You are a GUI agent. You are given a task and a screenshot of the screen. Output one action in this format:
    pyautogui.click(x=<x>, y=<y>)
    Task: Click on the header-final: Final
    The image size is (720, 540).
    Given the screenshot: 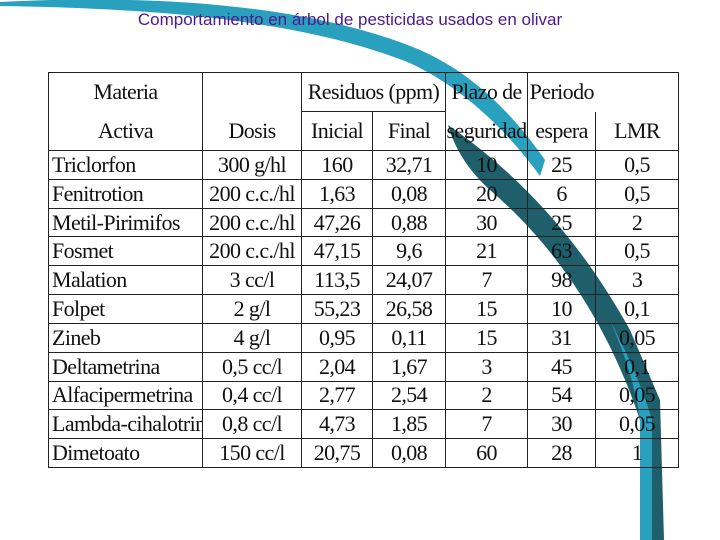 What is the action you would take?
    pyautogui.click(x=409, y=131)
    